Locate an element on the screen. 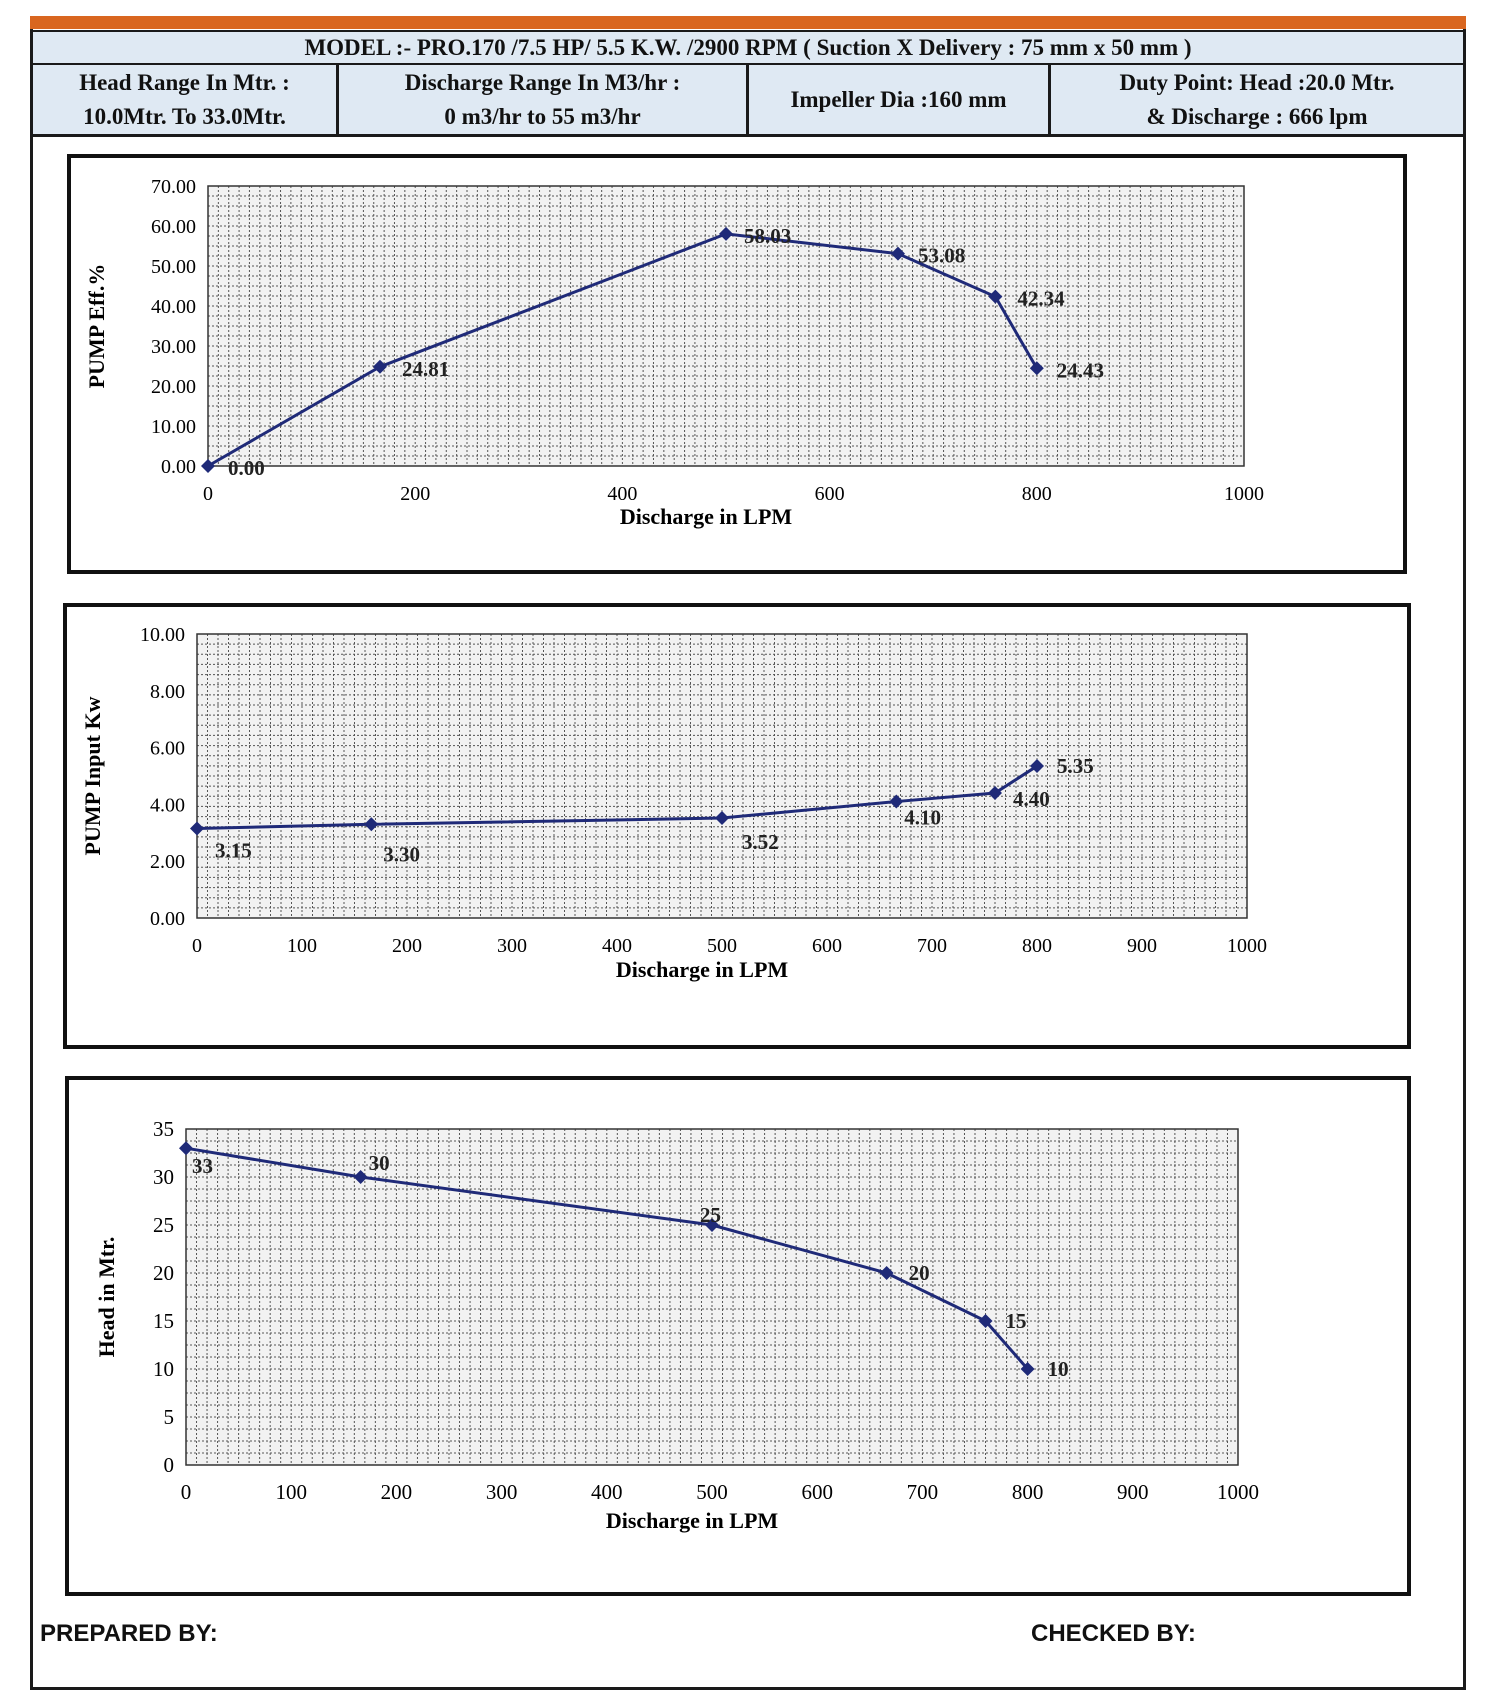  y-tick-label: 8.00 is located at coordinates (167, 692).